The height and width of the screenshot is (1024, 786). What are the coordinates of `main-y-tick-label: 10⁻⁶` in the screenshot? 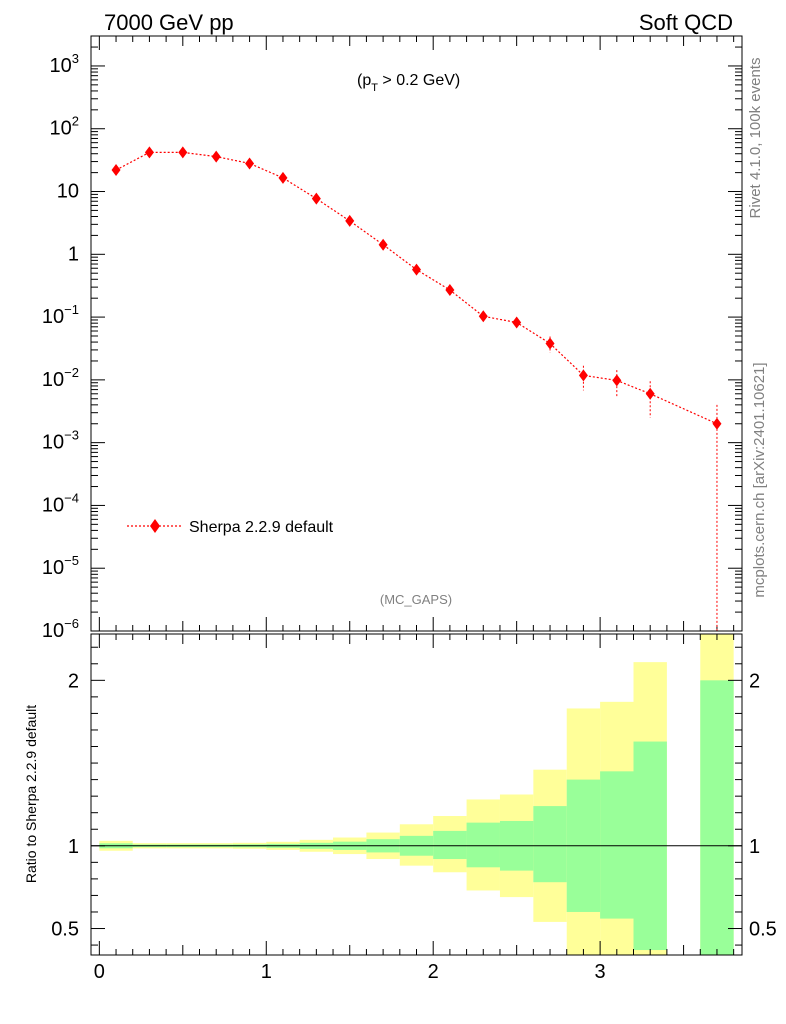 It's located at (60, 629).